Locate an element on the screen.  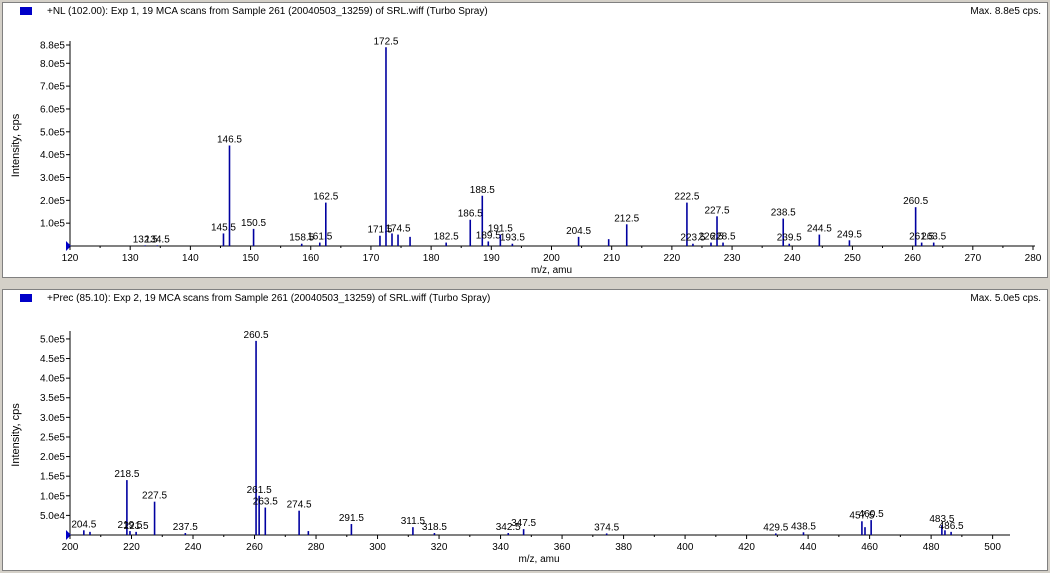
max-intensity-label: Max. 8.8e5 cps. is located at coordinates (1005, 11).